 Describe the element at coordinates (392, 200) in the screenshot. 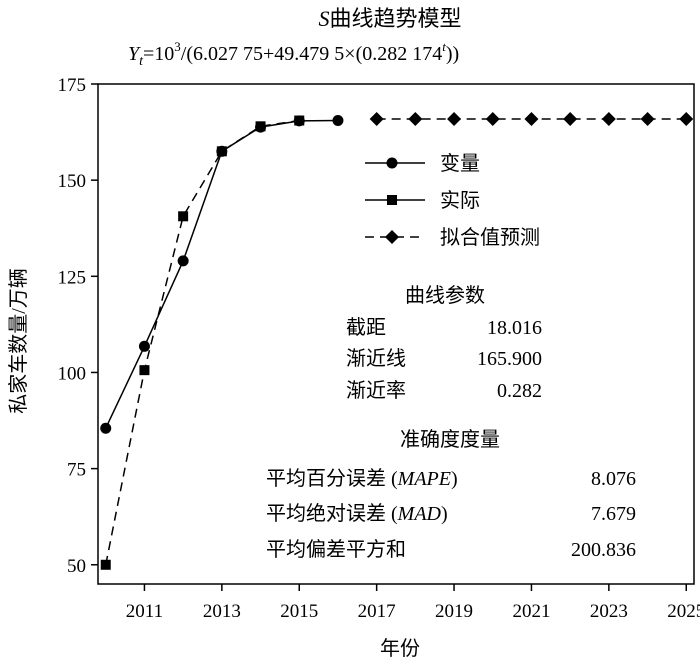

I see `legend-marker-square` at that location.